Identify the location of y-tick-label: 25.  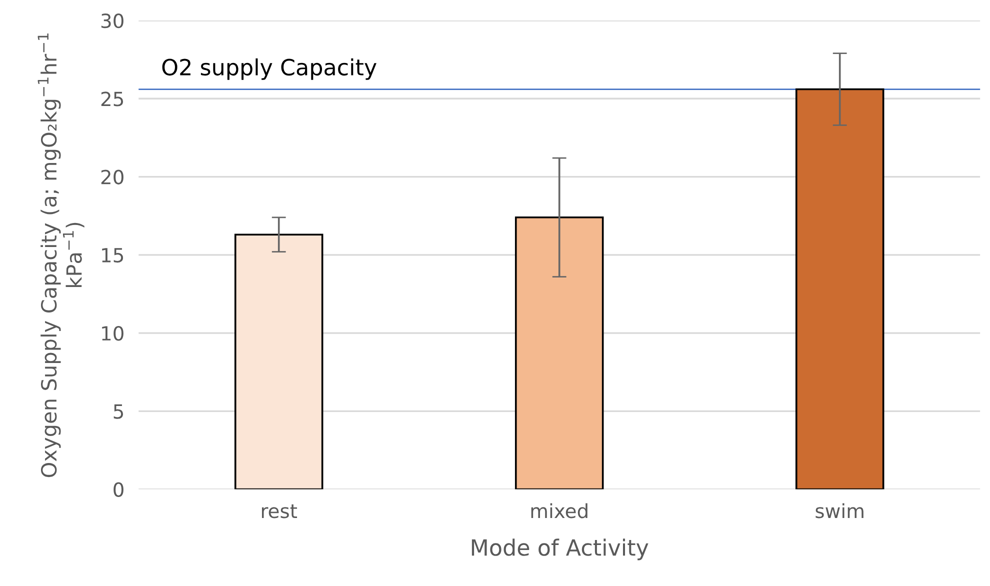
(112, 99).